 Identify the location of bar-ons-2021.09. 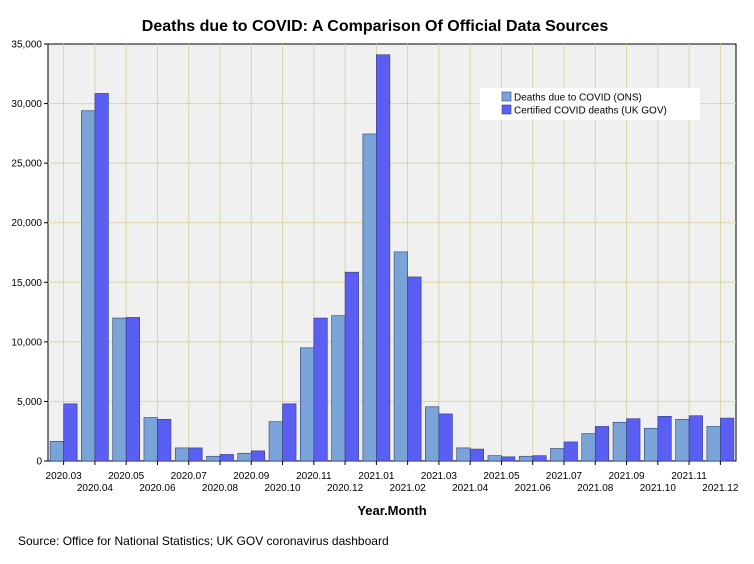
(619, 441).